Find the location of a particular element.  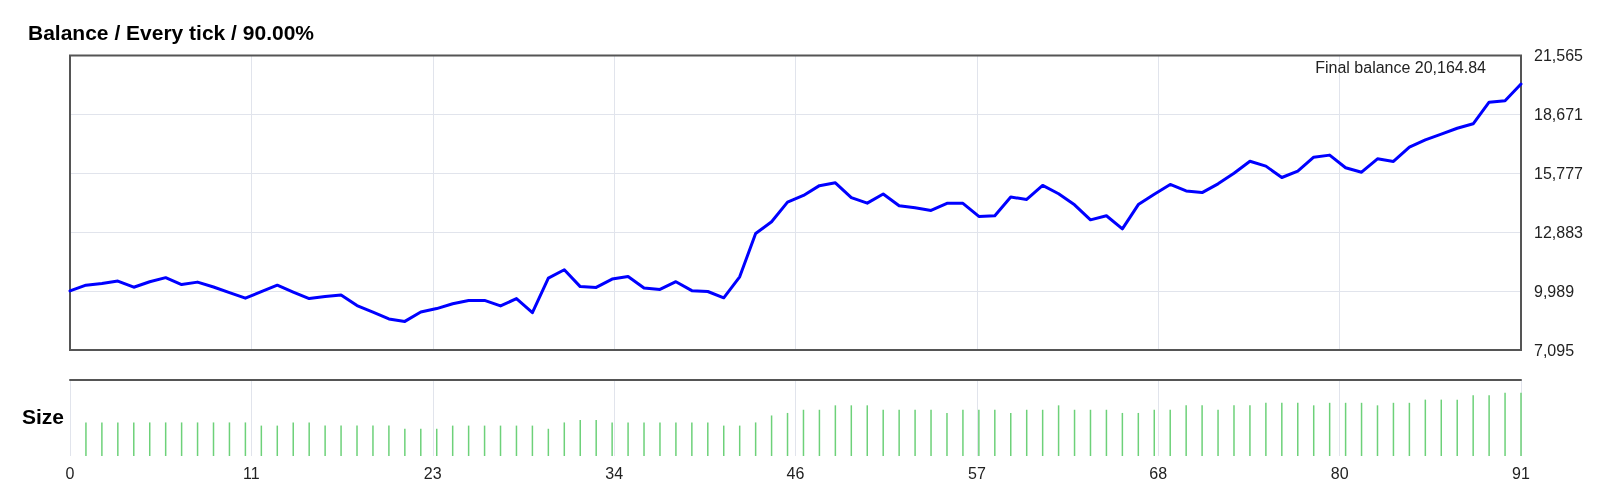

x-tick-label: 11 is located at coordinates (251, 473).